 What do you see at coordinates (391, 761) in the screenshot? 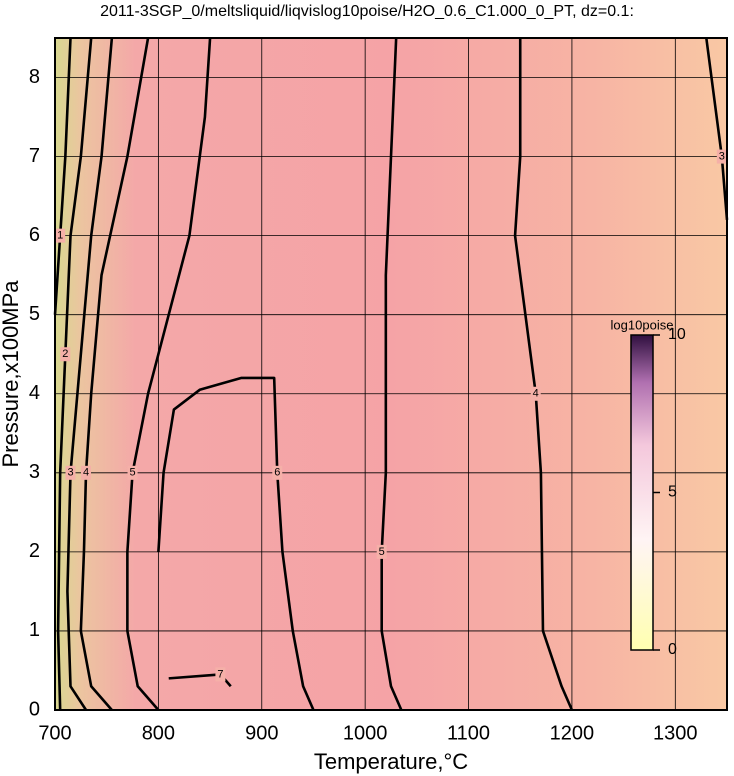
I see `x-axis-title: Temperature,°C` at bounding box center [391, 761].